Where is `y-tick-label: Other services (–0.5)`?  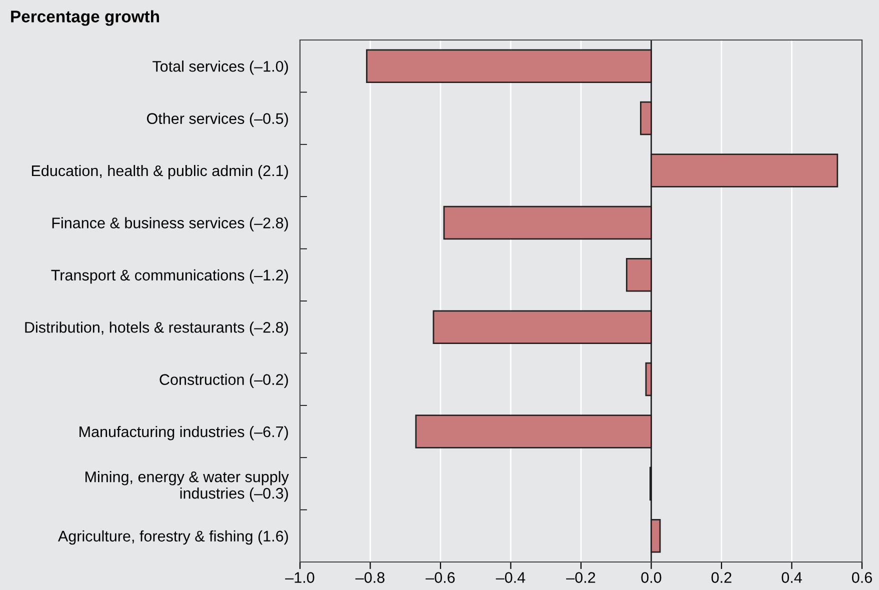
y-tick-label: Other services (–0.5) is located at coordinates (217, 119).